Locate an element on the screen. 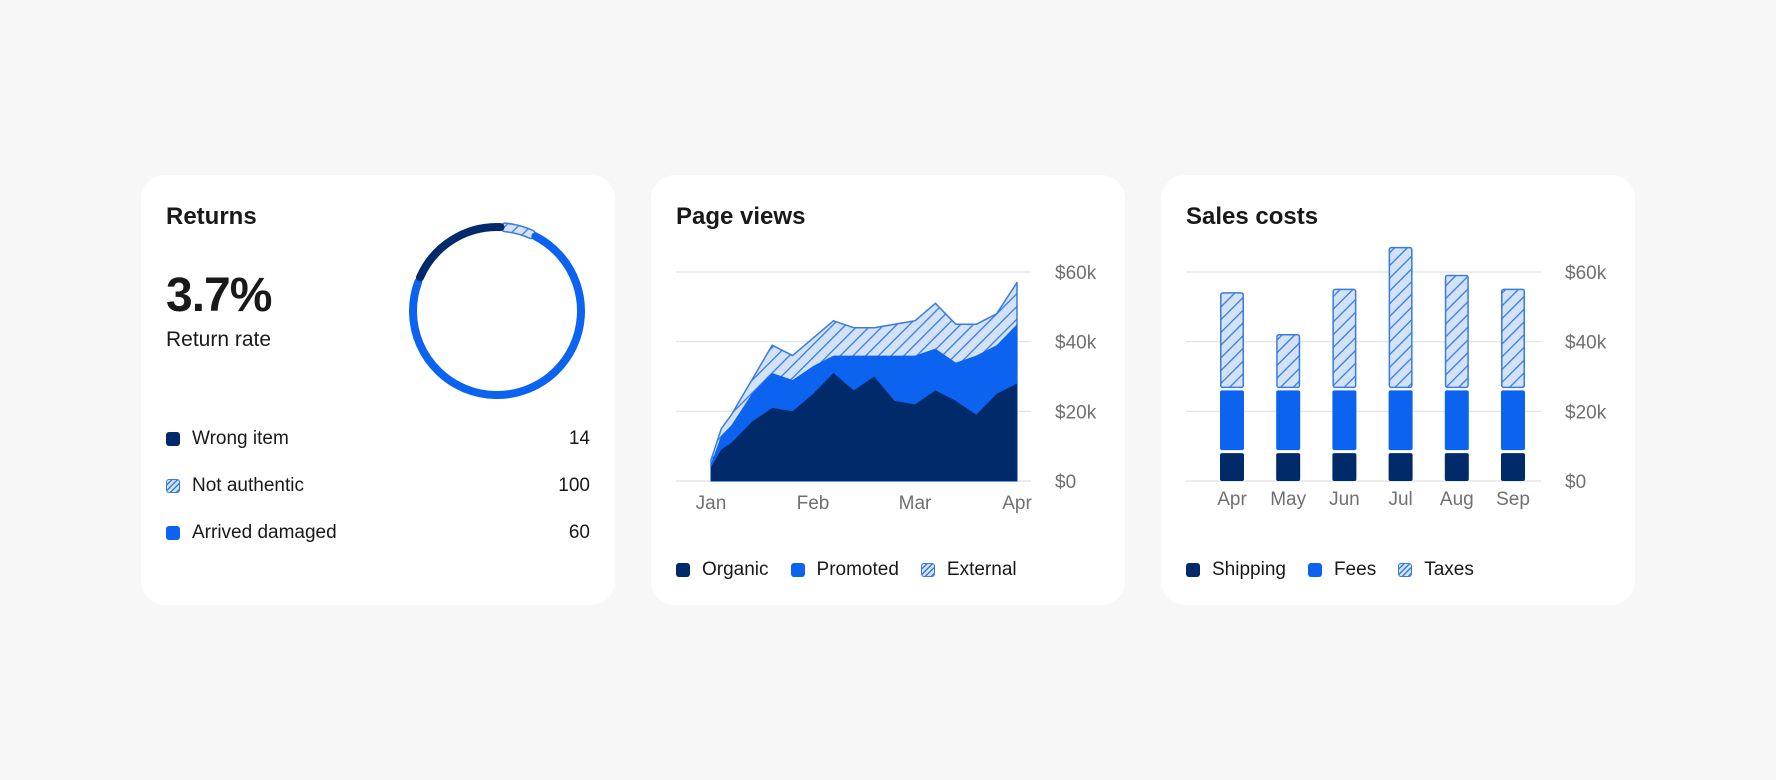 The image size is (1776, 780). page-views-area-chart: $0 $20k $40k $60k Jan Feb Mar Apr is located at coordinates (886, 388).